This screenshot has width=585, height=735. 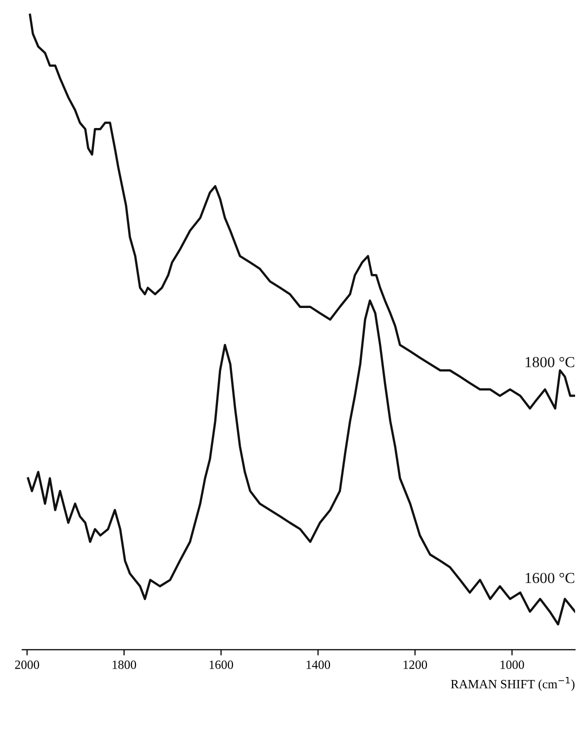 I want to click on x-tick-label: 1600, so click(x=222, y=664).